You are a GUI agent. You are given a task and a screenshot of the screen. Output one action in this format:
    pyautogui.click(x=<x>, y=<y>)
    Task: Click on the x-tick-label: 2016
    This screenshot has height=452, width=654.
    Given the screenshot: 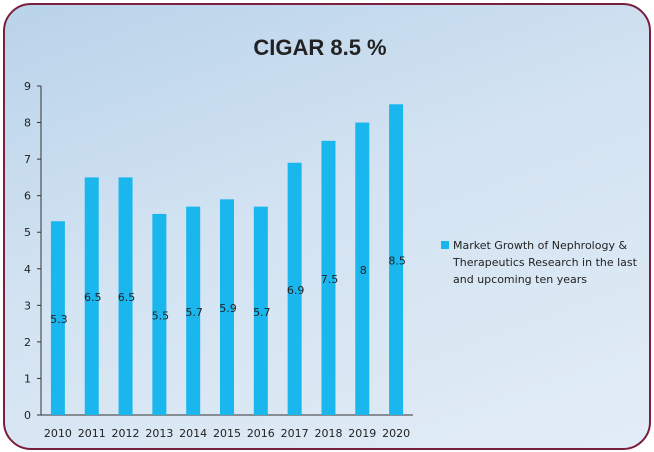 What is the action you would take?
    pyautogui.click(x=261, y=433)
    